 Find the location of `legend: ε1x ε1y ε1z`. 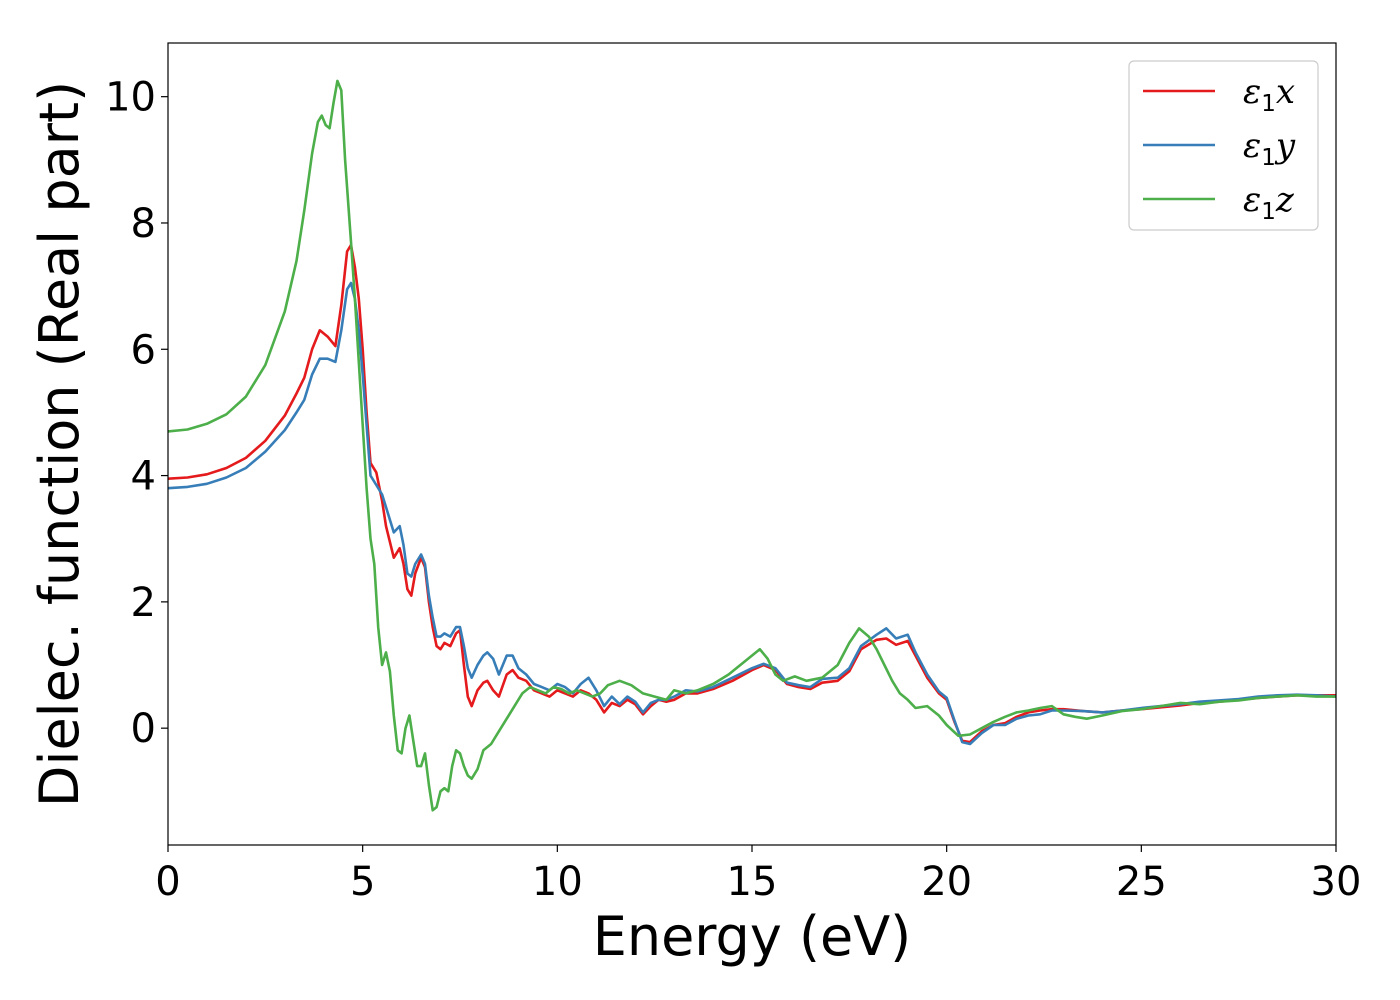

legend: ε1x ε1y ε1z is located at coordinates (1223, 145).